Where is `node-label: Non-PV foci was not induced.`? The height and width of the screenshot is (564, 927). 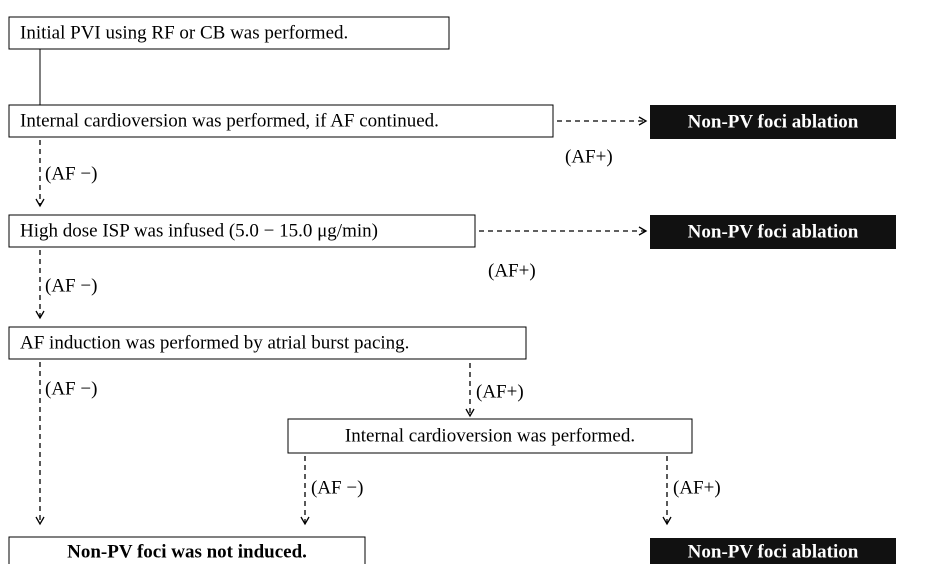
node-label: Non-PV foci was not induced. is located at coordinates (187, 551).